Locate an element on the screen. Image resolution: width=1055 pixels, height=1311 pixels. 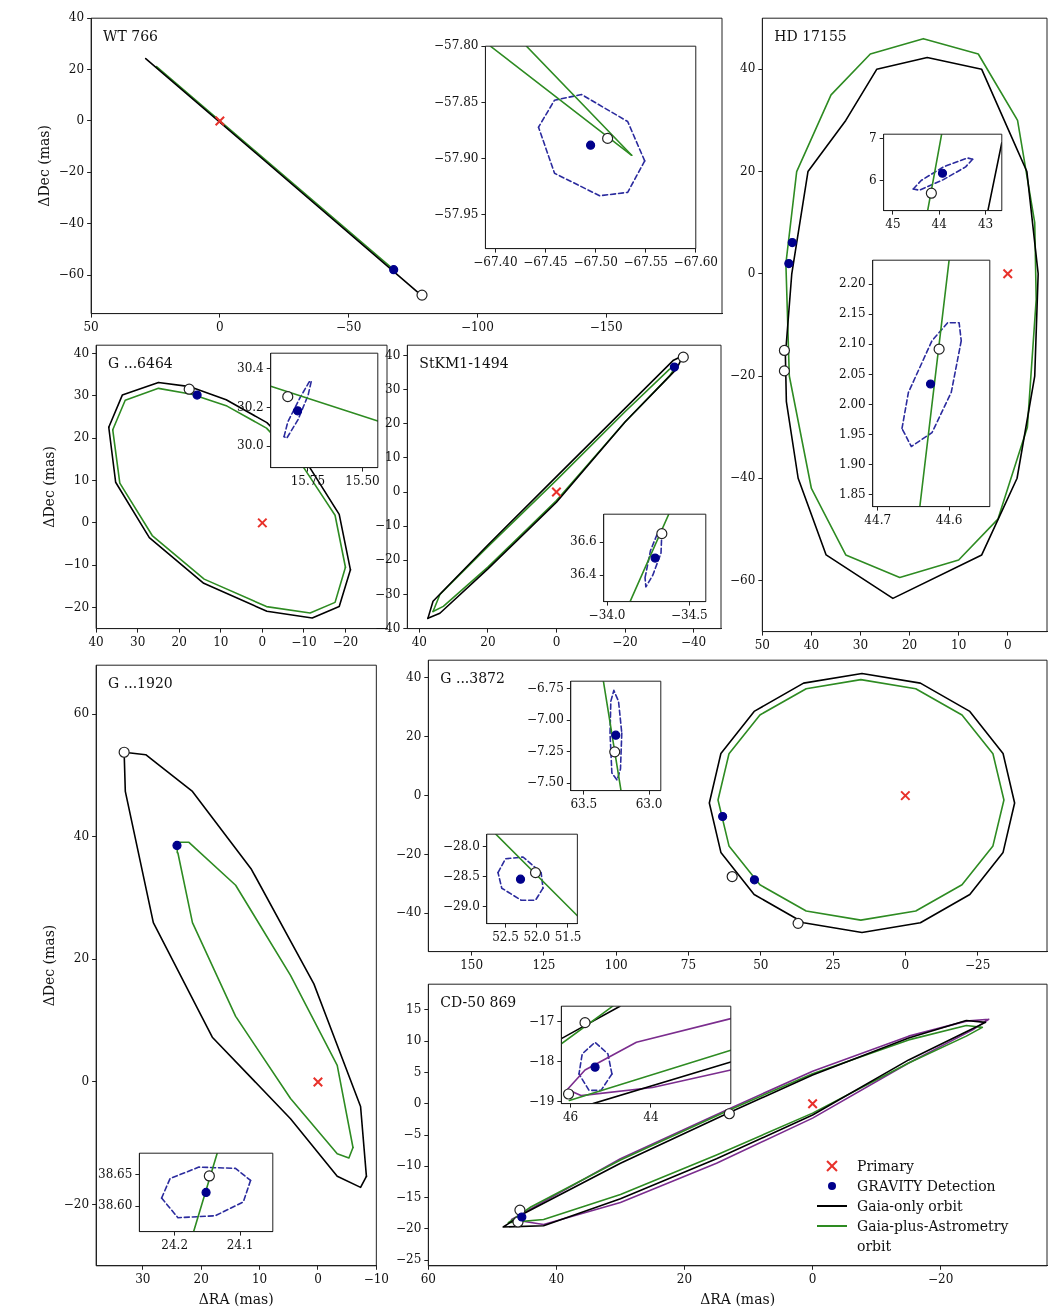
y-tick-label: −57.90 is located at coordinates (456, 157).